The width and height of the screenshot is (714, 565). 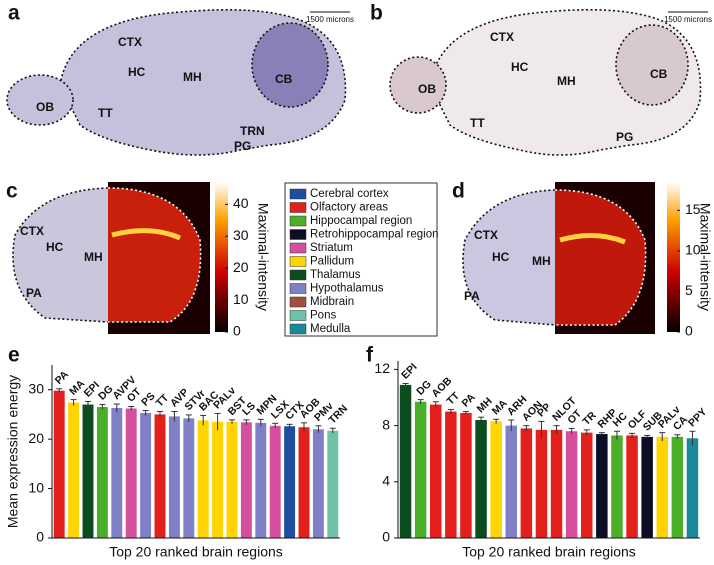 What do you see at coordinates (331, 248) in the screenshot?
I see `legend-label: Striatum` at bounding box center [331, 248].